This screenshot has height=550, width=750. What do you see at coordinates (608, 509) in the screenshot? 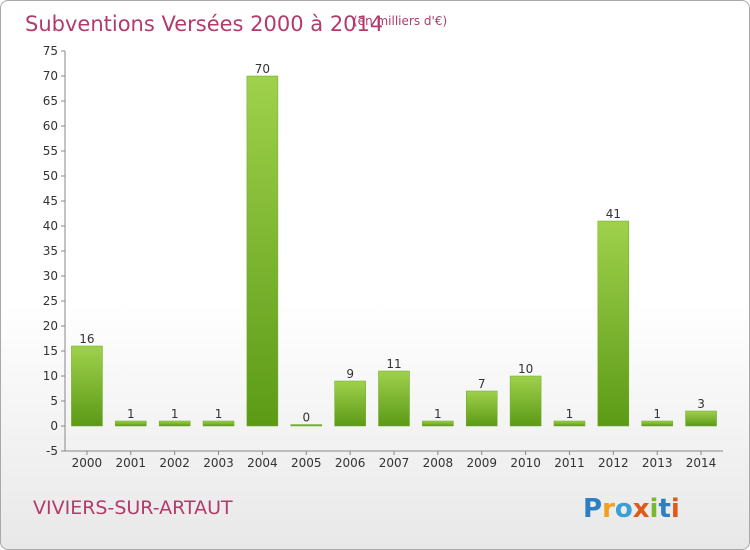
I see `logo-letter: r` at bounding box center [608, 509].